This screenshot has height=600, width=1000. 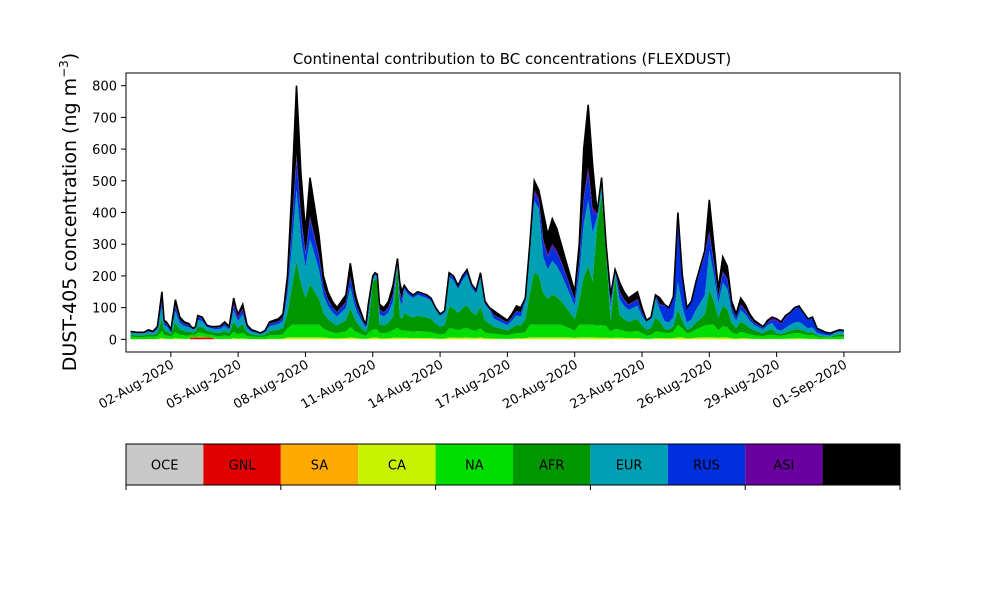 I want to click on legend-label-afr: AFR, so click(x=551, y=466).